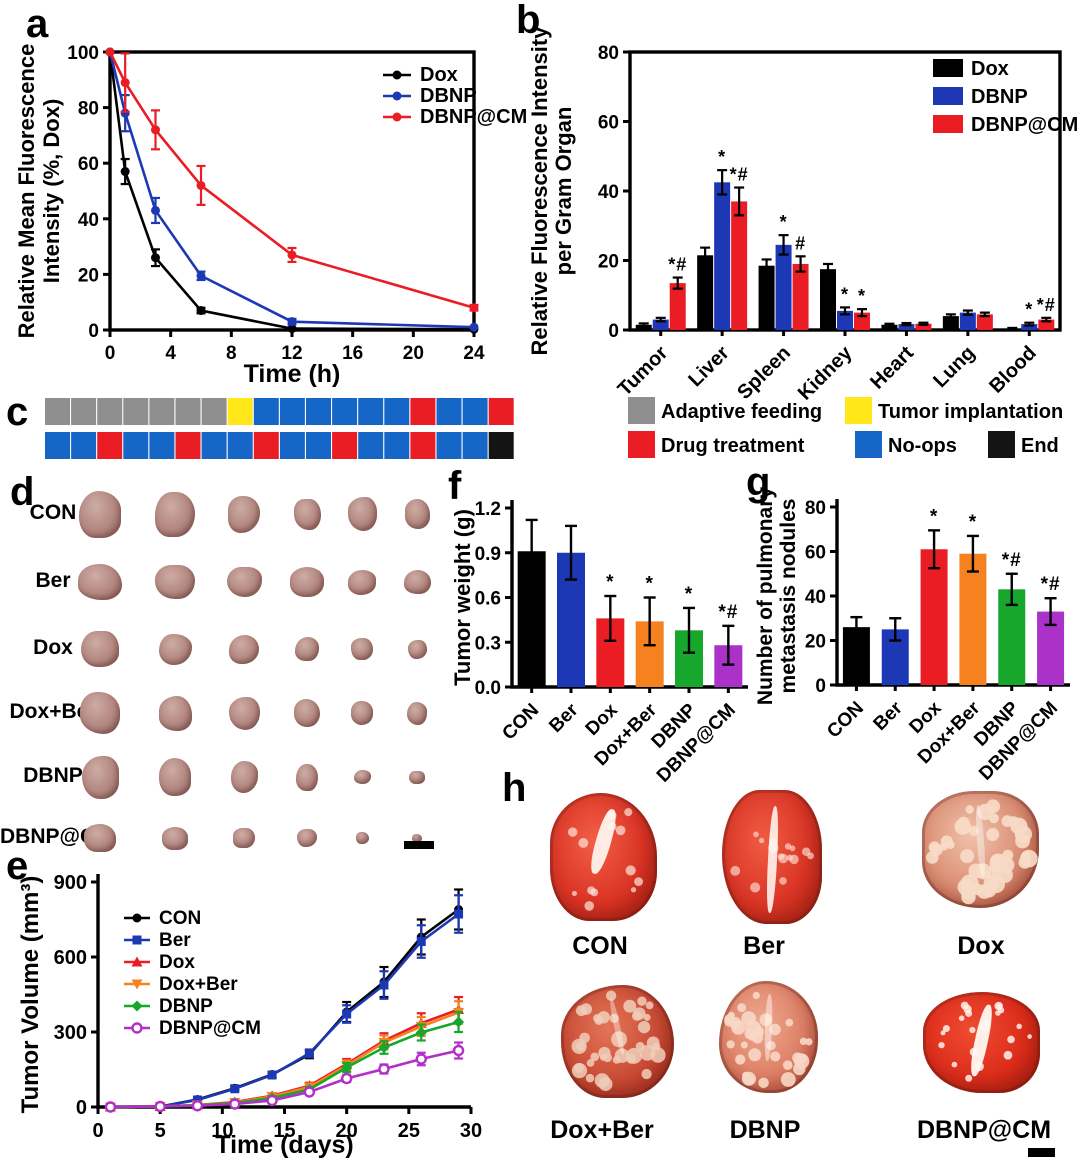 The image size is (1080, 1169). What do you see at coordinates (160, 1131) in the screenshot?
I see `x-tick-label: 5` at bounding box center [160, 1131].